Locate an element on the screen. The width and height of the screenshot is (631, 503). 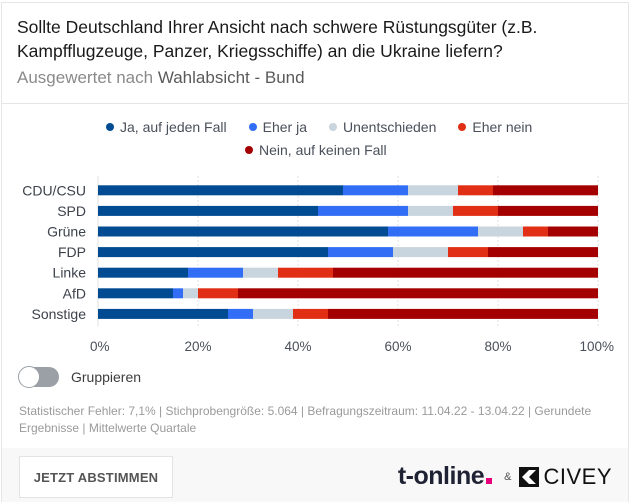
category-label: Grüne is located at coordinates (66, 232).